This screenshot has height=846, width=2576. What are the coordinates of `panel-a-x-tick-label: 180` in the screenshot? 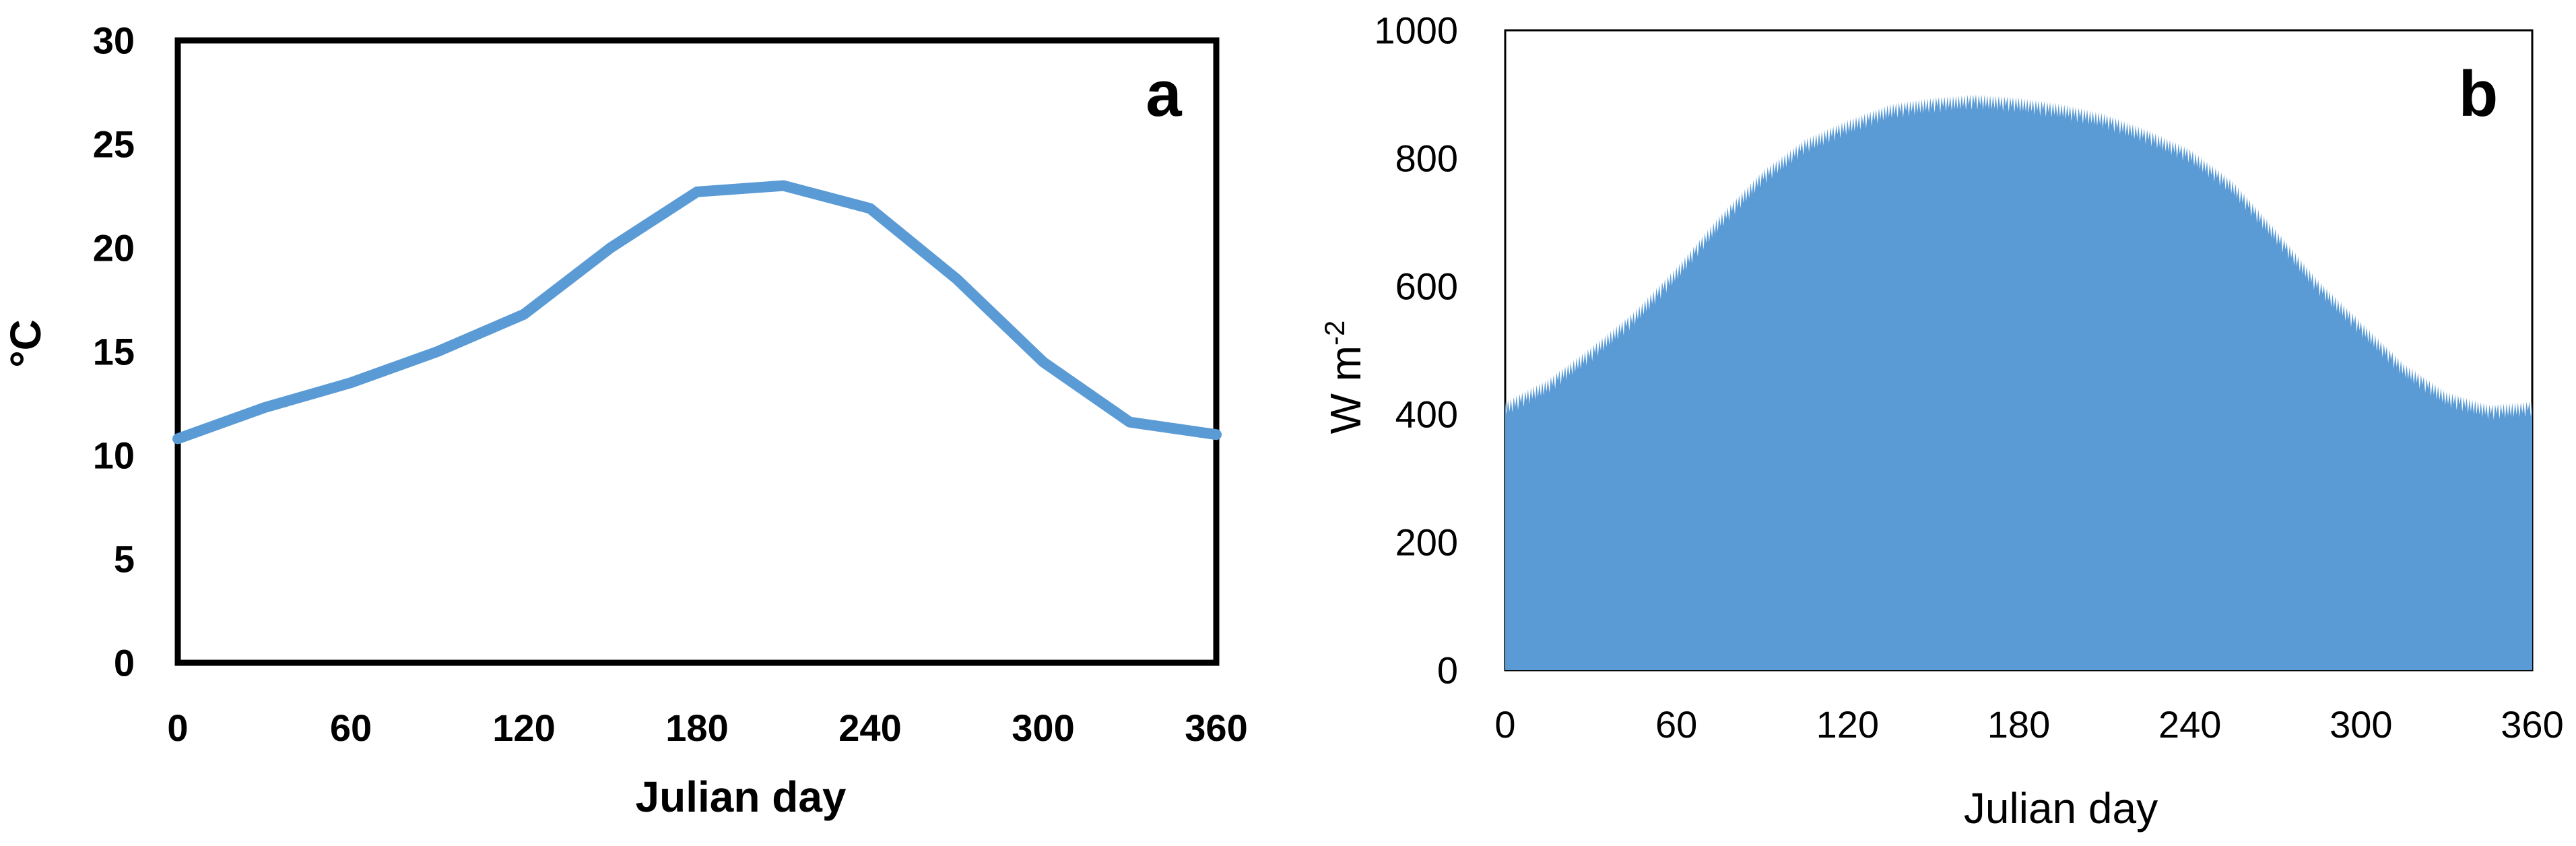 It's located at (696, 728).